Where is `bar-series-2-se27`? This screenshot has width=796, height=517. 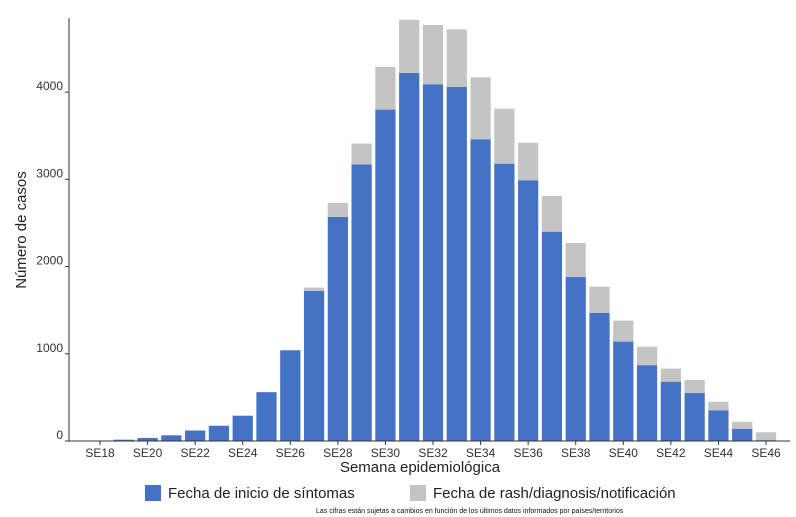
bar-series-2-se27 is located at coordinates (314, 289).